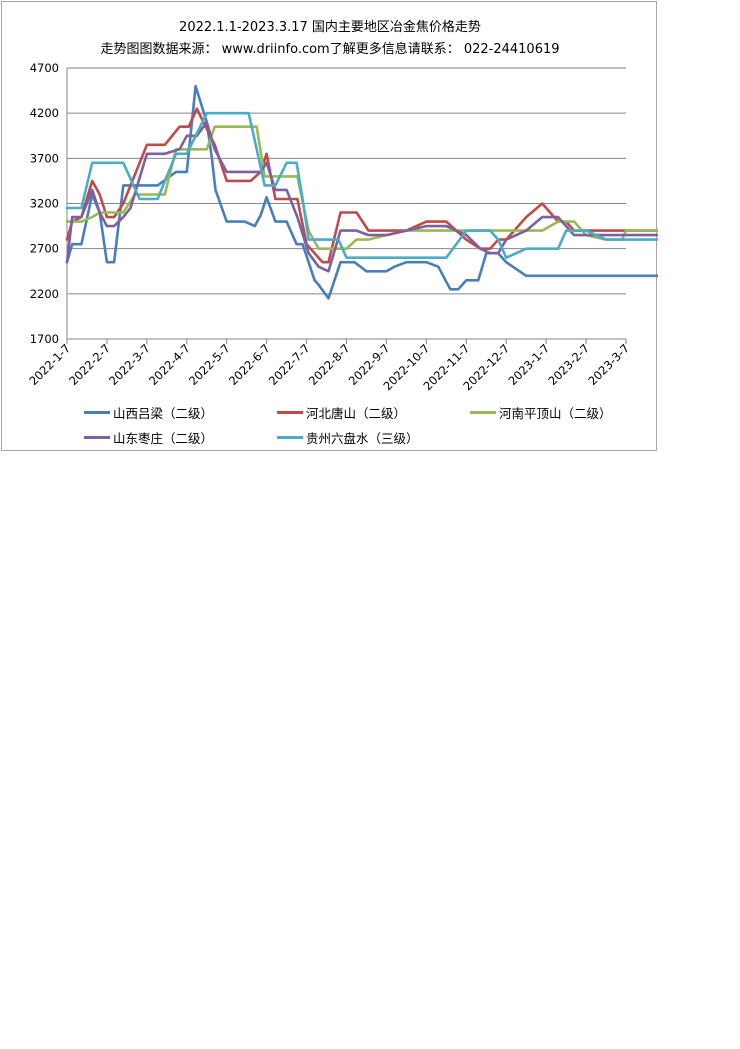 Image resolution: width=740 pixels, height=1049 pixels. I want to click on x-tick-label: 2022-2-7, so click(89, 364).